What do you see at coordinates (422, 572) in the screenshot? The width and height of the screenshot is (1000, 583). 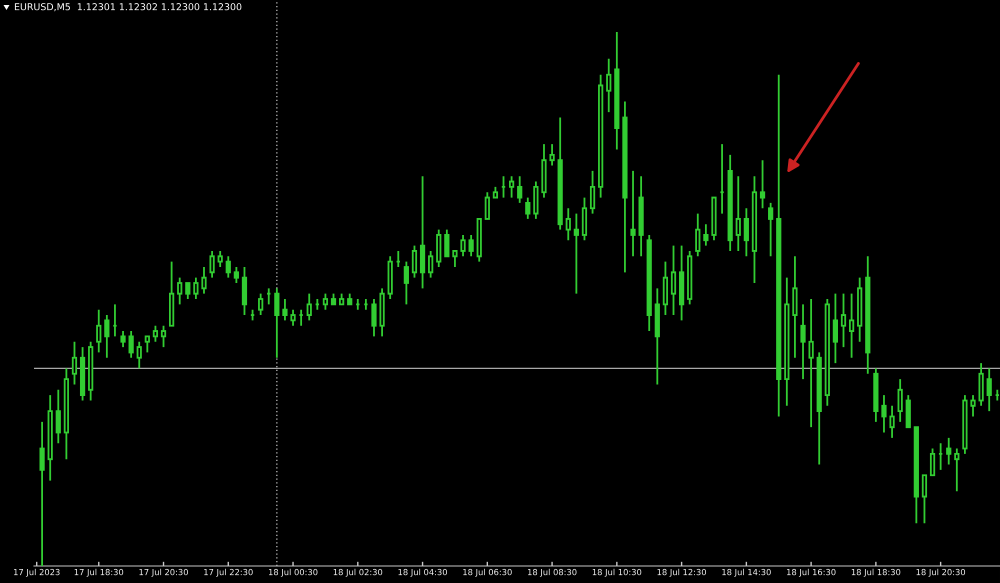 I see `x-tick-label: 18 Jul 04:30` at bounding box center [422, 572].